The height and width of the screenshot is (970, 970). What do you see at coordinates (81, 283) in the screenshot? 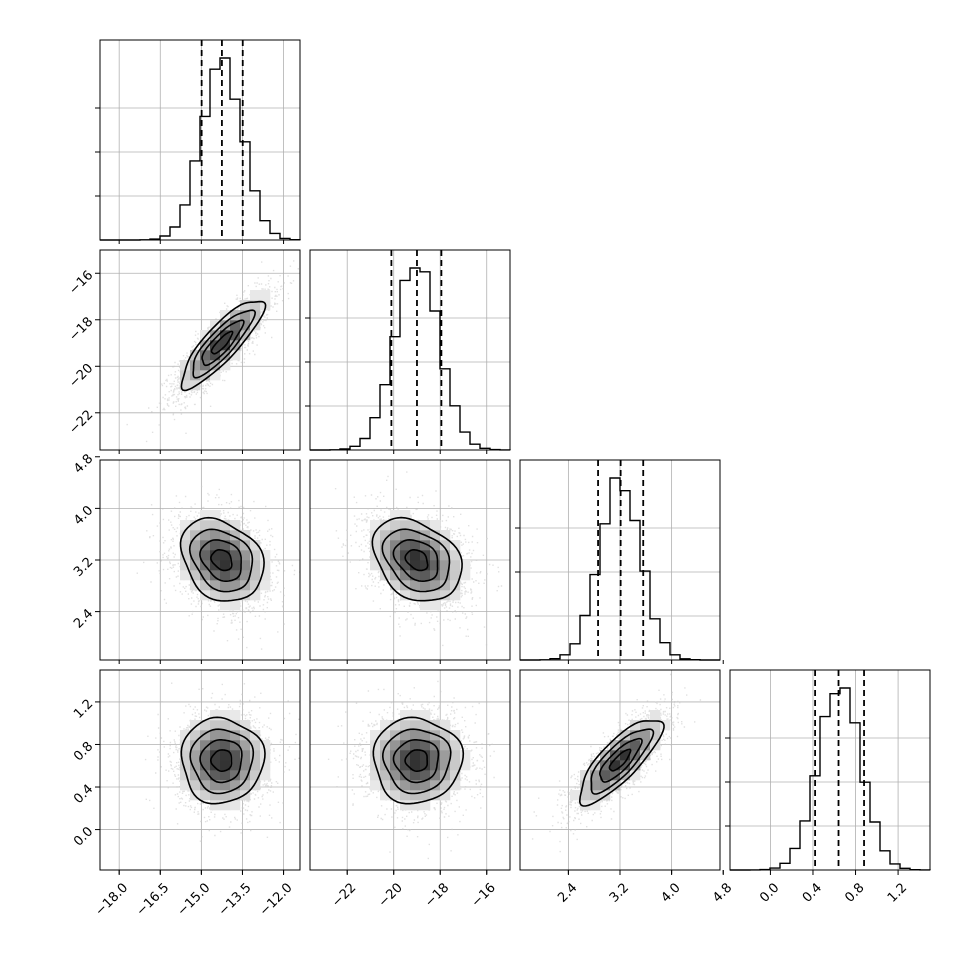
I see `y-tick-label: −16` at bounding box center [81, 283].